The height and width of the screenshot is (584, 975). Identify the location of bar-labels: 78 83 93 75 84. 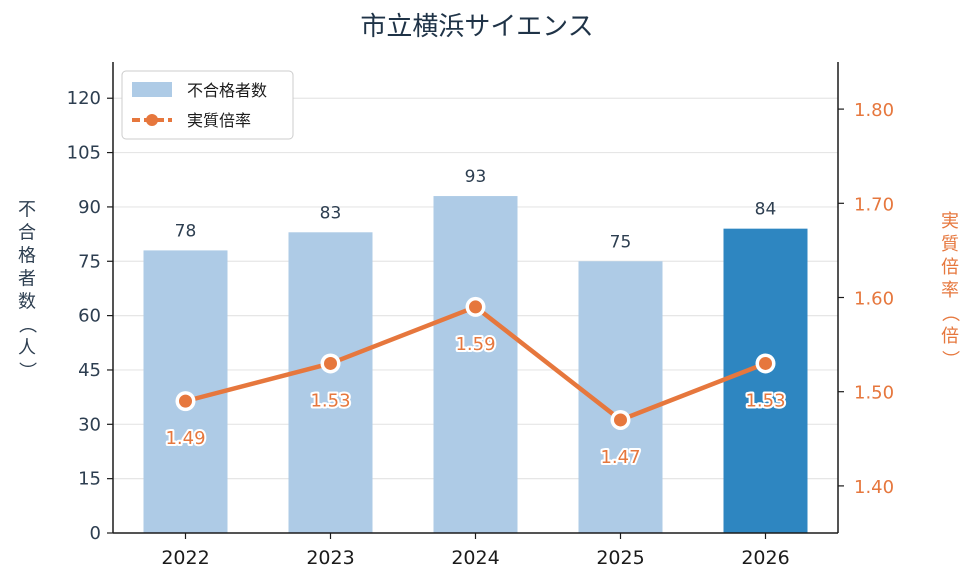
(476, 209).